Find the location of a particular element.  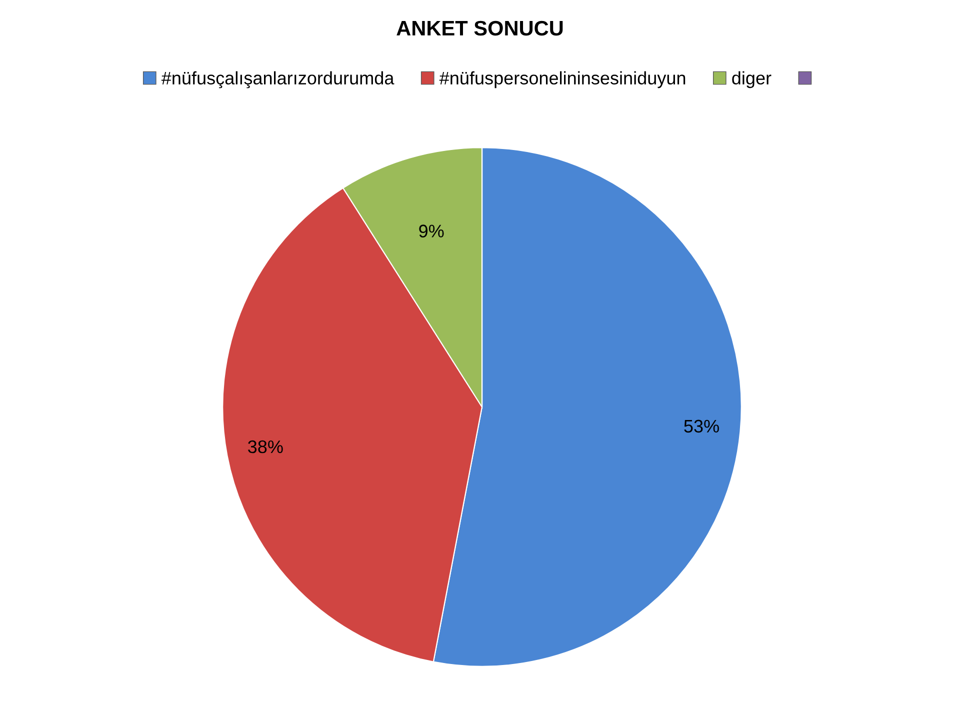

data-label: 9% is located at coordinates (431, 231).